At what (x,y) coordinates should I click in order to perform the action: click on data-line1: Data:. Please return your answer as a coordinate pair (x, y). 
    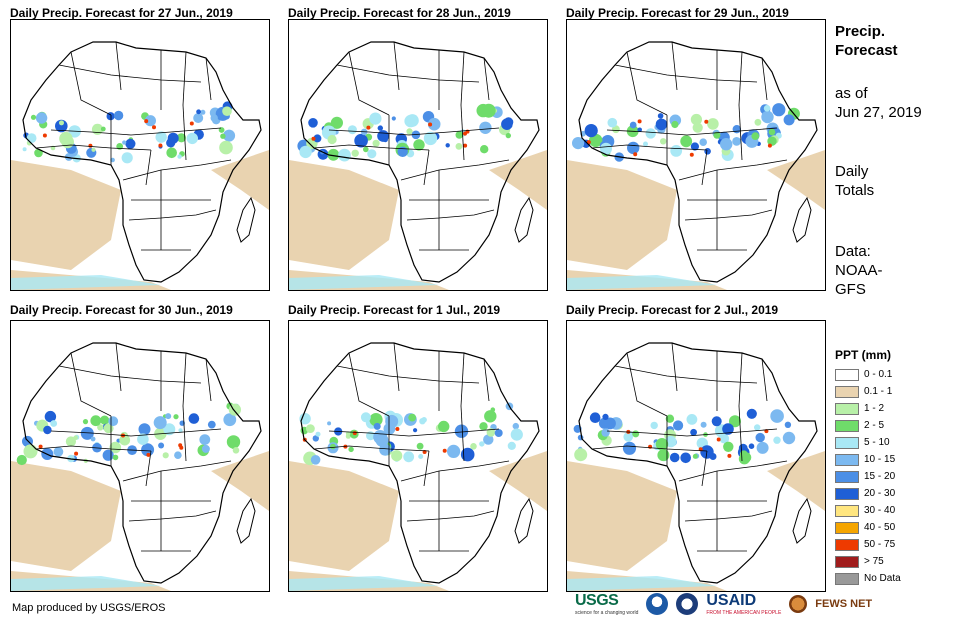
    Looking at the image, I should click on (853, 251).